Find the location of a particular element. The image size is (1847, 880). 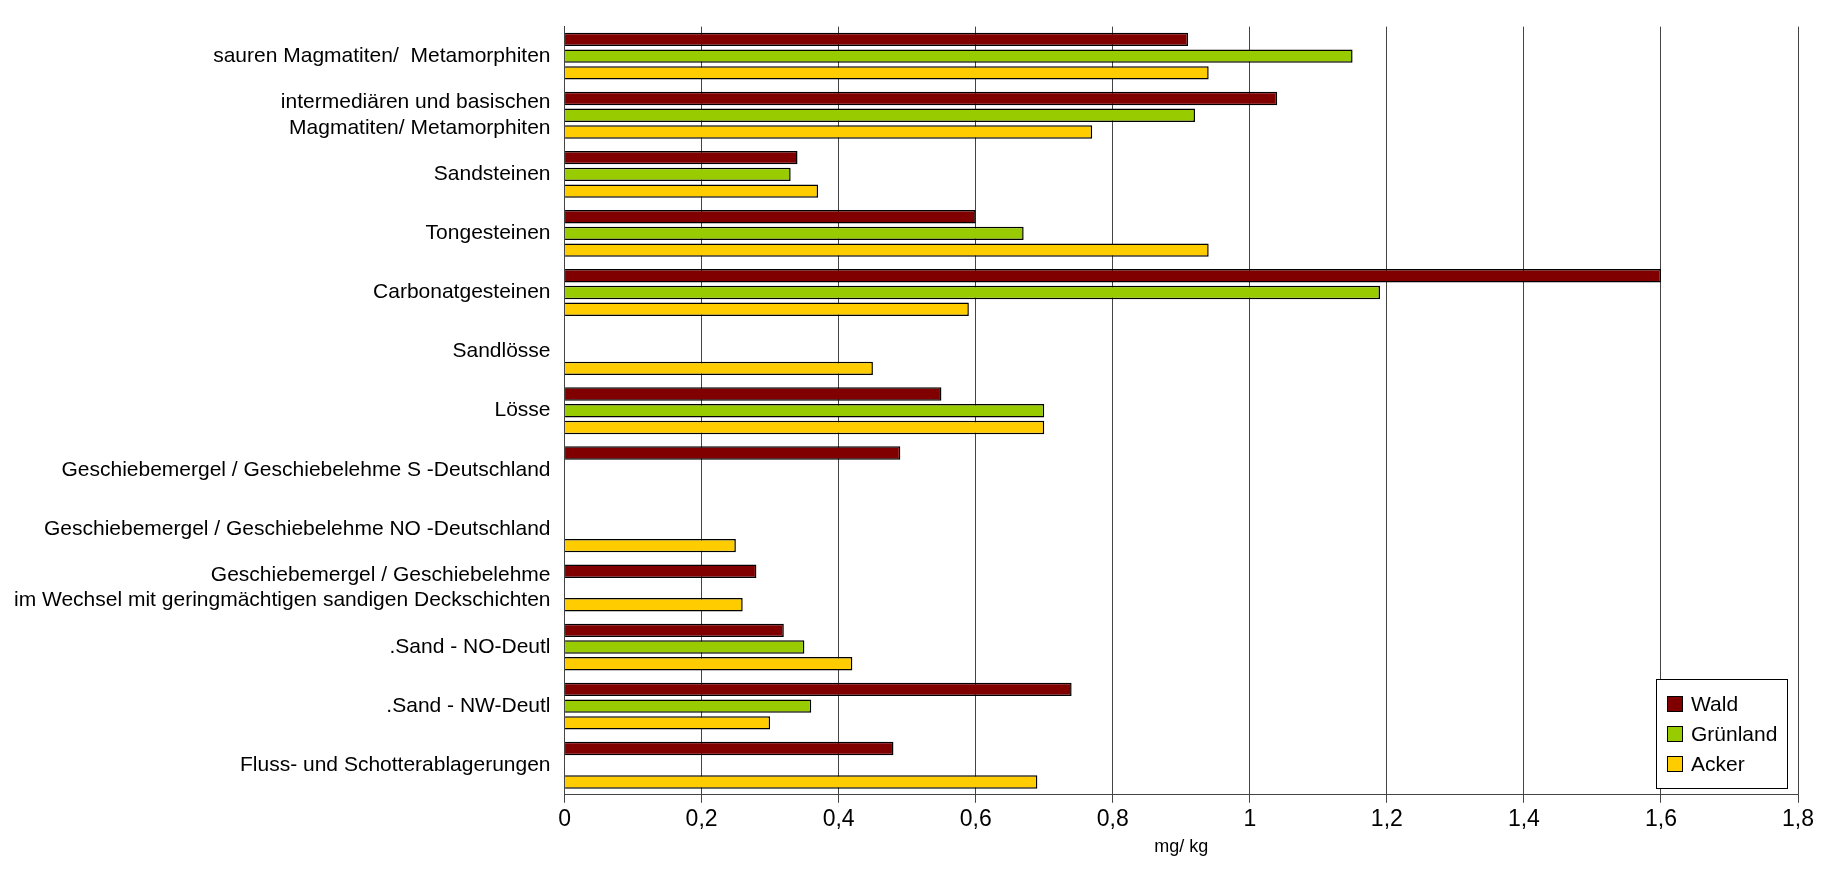

x-tick-label: 1,2 is located at coordinates (1386, 817).